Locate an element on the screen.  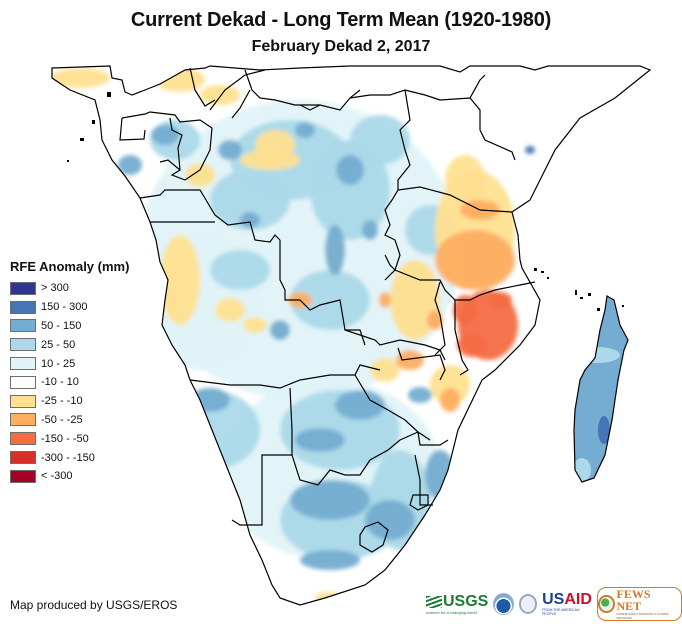
legend-item: 150 - 300 is located at coordinates (69, 307).